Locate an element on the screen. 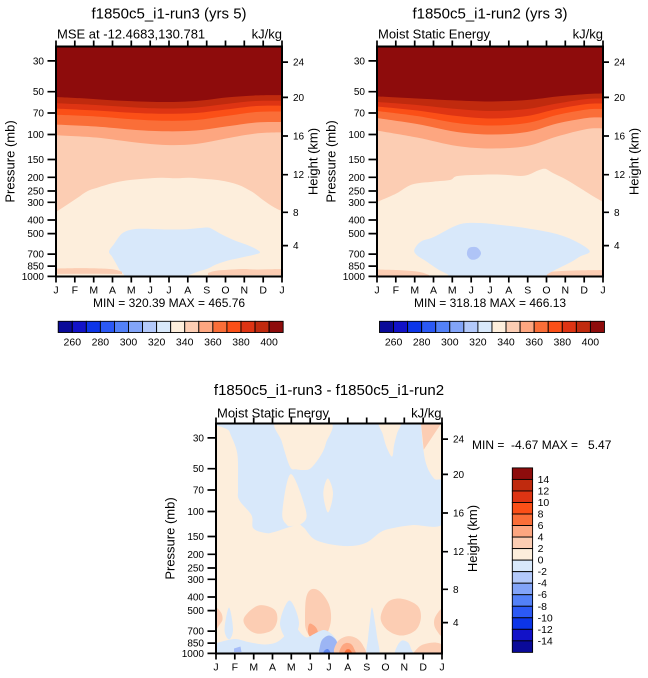 This screenshot has height=678, width=648. svg-text: MIN = -4.67 MAX = 5.47 is located at coordinates (542, 445).